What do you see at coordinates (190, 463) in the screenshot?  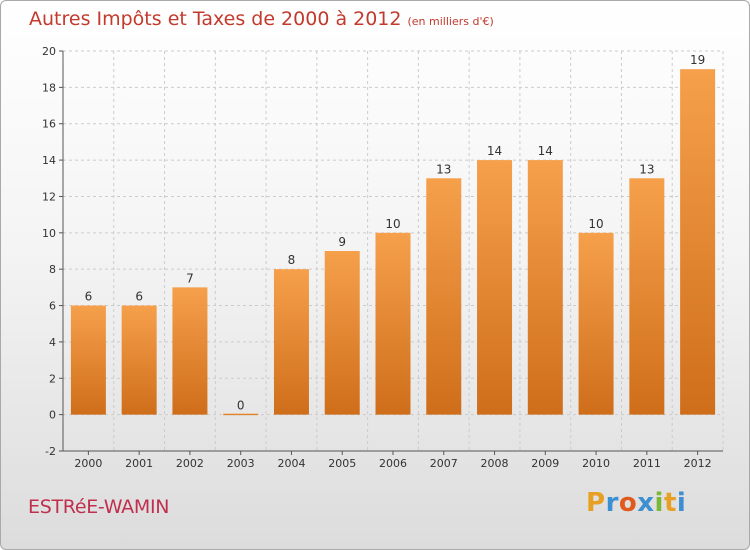 I see `x-tick-label: 2002` at bounding box center [190, 463].